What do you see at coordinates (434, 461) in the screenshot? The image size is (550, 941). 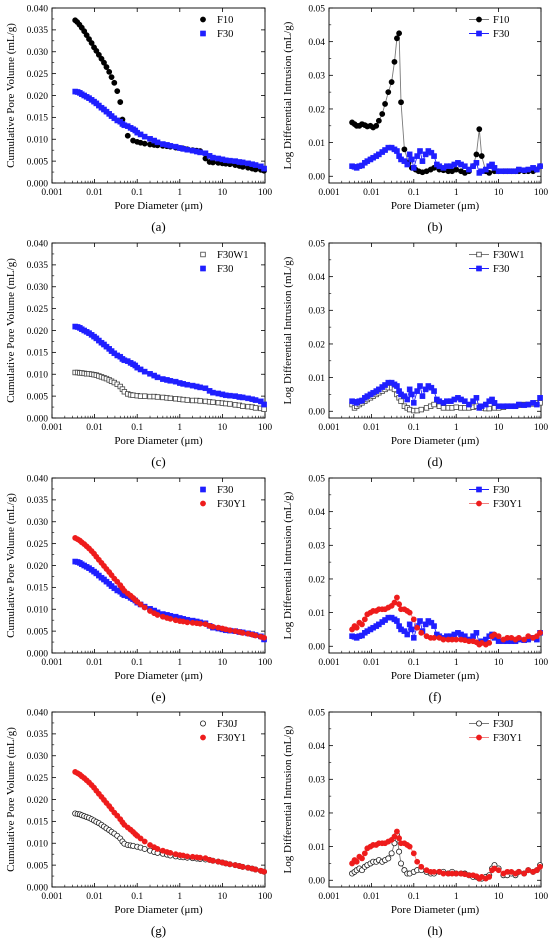 I see `panel-caption: (d)` at bounding box center [434, 461].